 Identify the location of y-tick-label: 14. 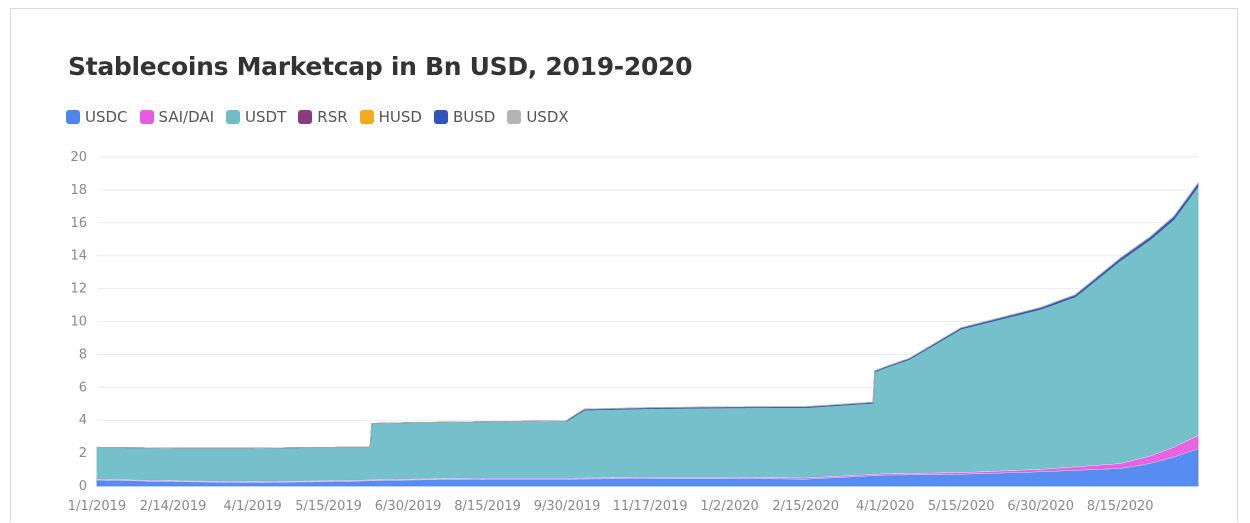
(78, 256).